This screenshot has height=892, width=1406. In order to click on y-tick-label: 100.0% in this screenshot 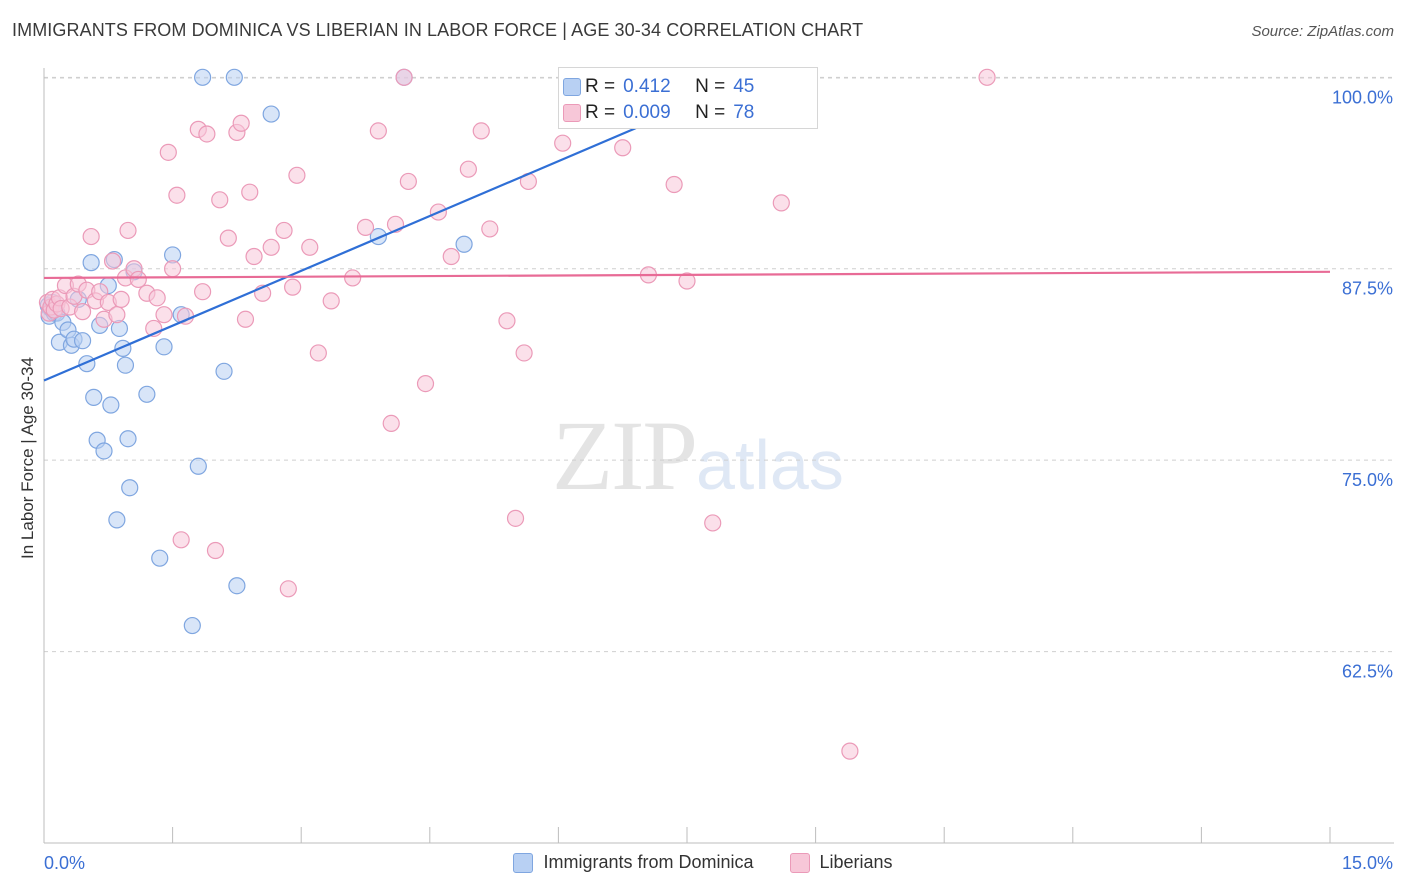, I will do `click(1362, 97)`.